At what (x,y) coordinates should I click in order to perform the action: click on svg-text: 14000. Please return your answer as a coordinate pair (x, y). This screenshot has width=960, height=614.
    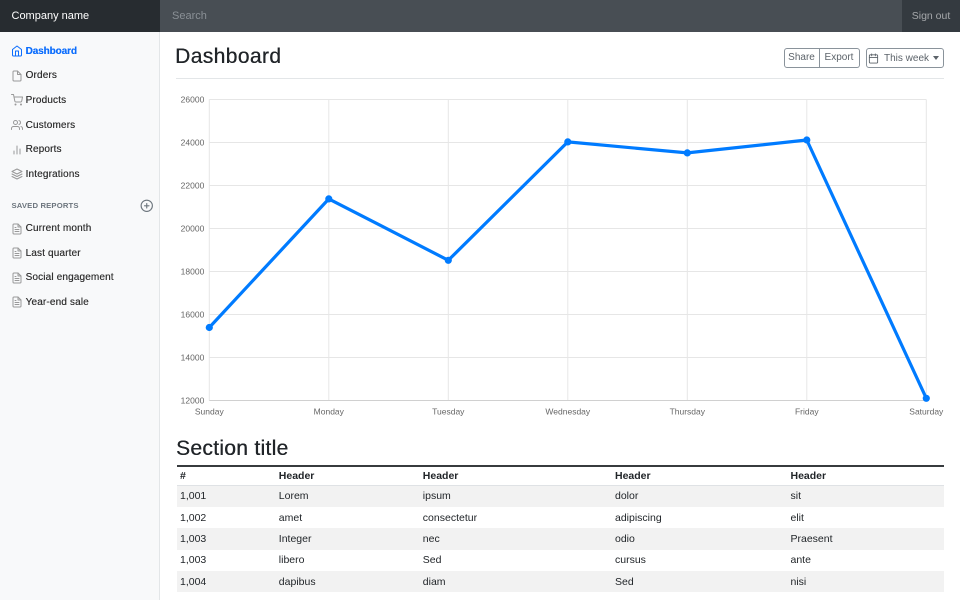
    Looking at the image, I should click on (193, 358).